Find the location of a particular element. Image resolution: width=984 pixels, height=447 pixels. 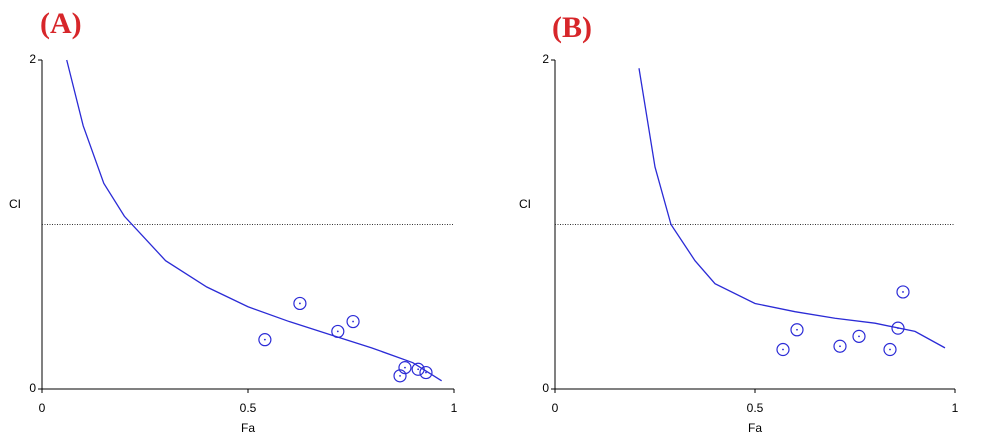

panel-title: (A) is located at coordinates (61, 23).